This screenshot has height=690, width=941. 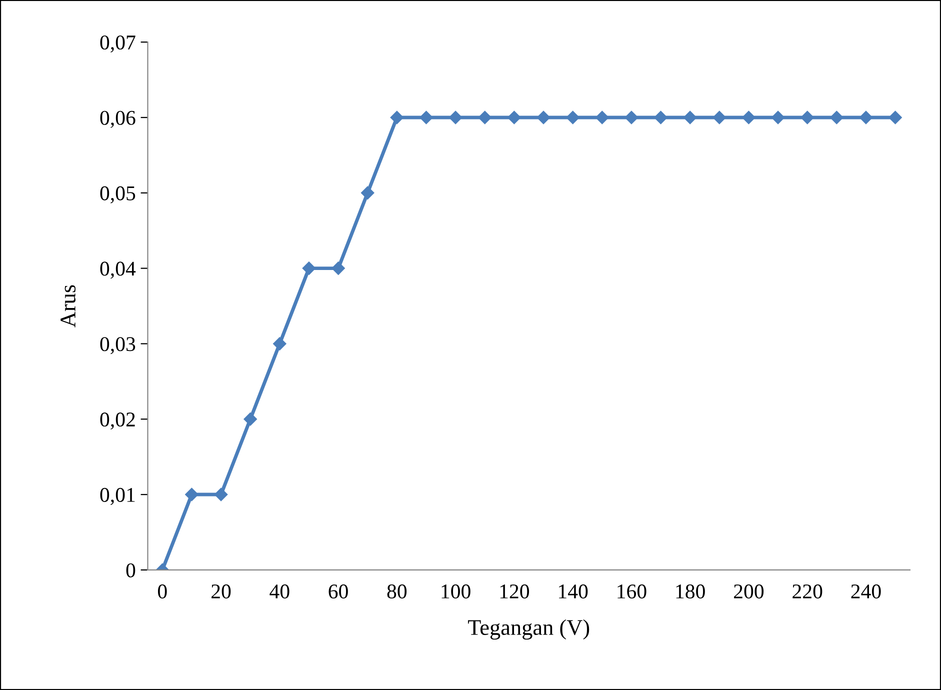 What do you see at coordinates (118, 44) in the screenshot?
I see `y-tick-label: 0,07` at bounding box center [118, 44].